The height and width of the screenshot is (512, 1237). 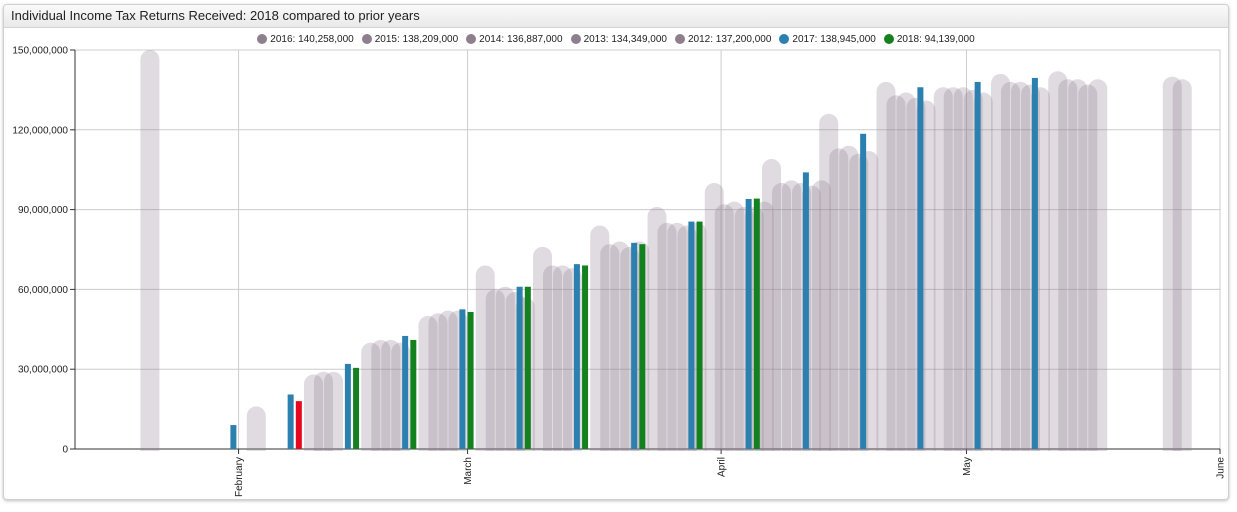 I want to click on x-tick-label: June, so click(x=1221, y=468).